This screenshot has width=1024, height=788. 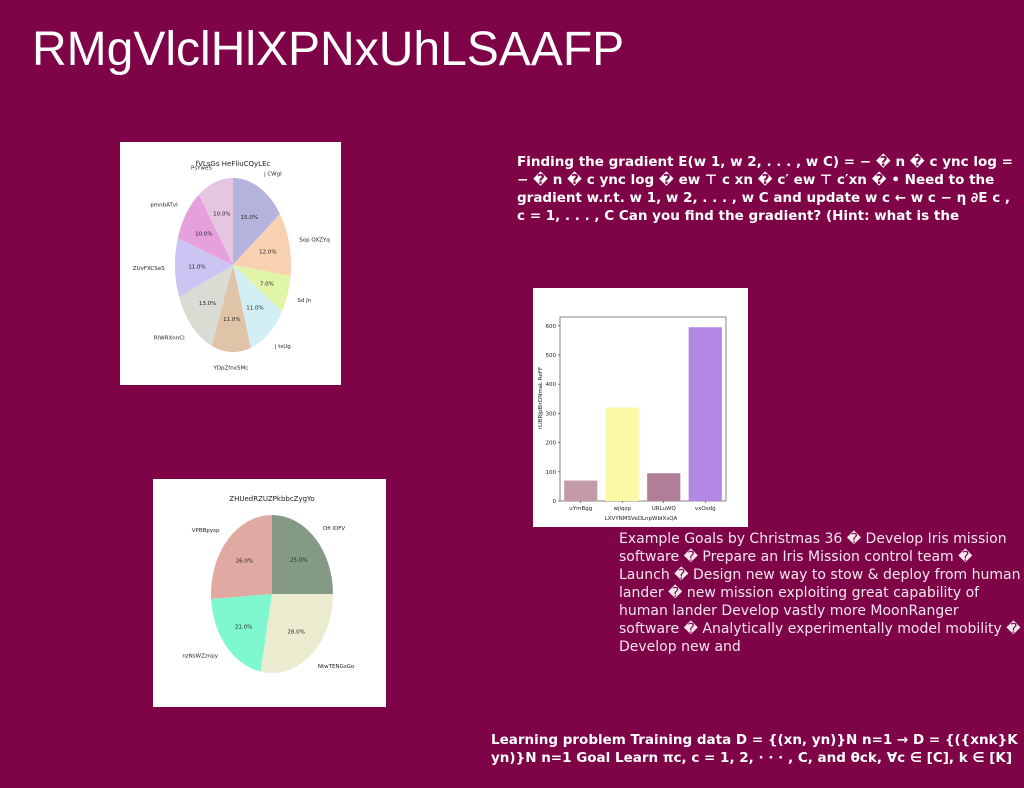 What do you see at coordinates (623, 509) in the screenshot?
I see `bar-chart-x-tick-label: wjlqzp` at bounding box center [623, 509].